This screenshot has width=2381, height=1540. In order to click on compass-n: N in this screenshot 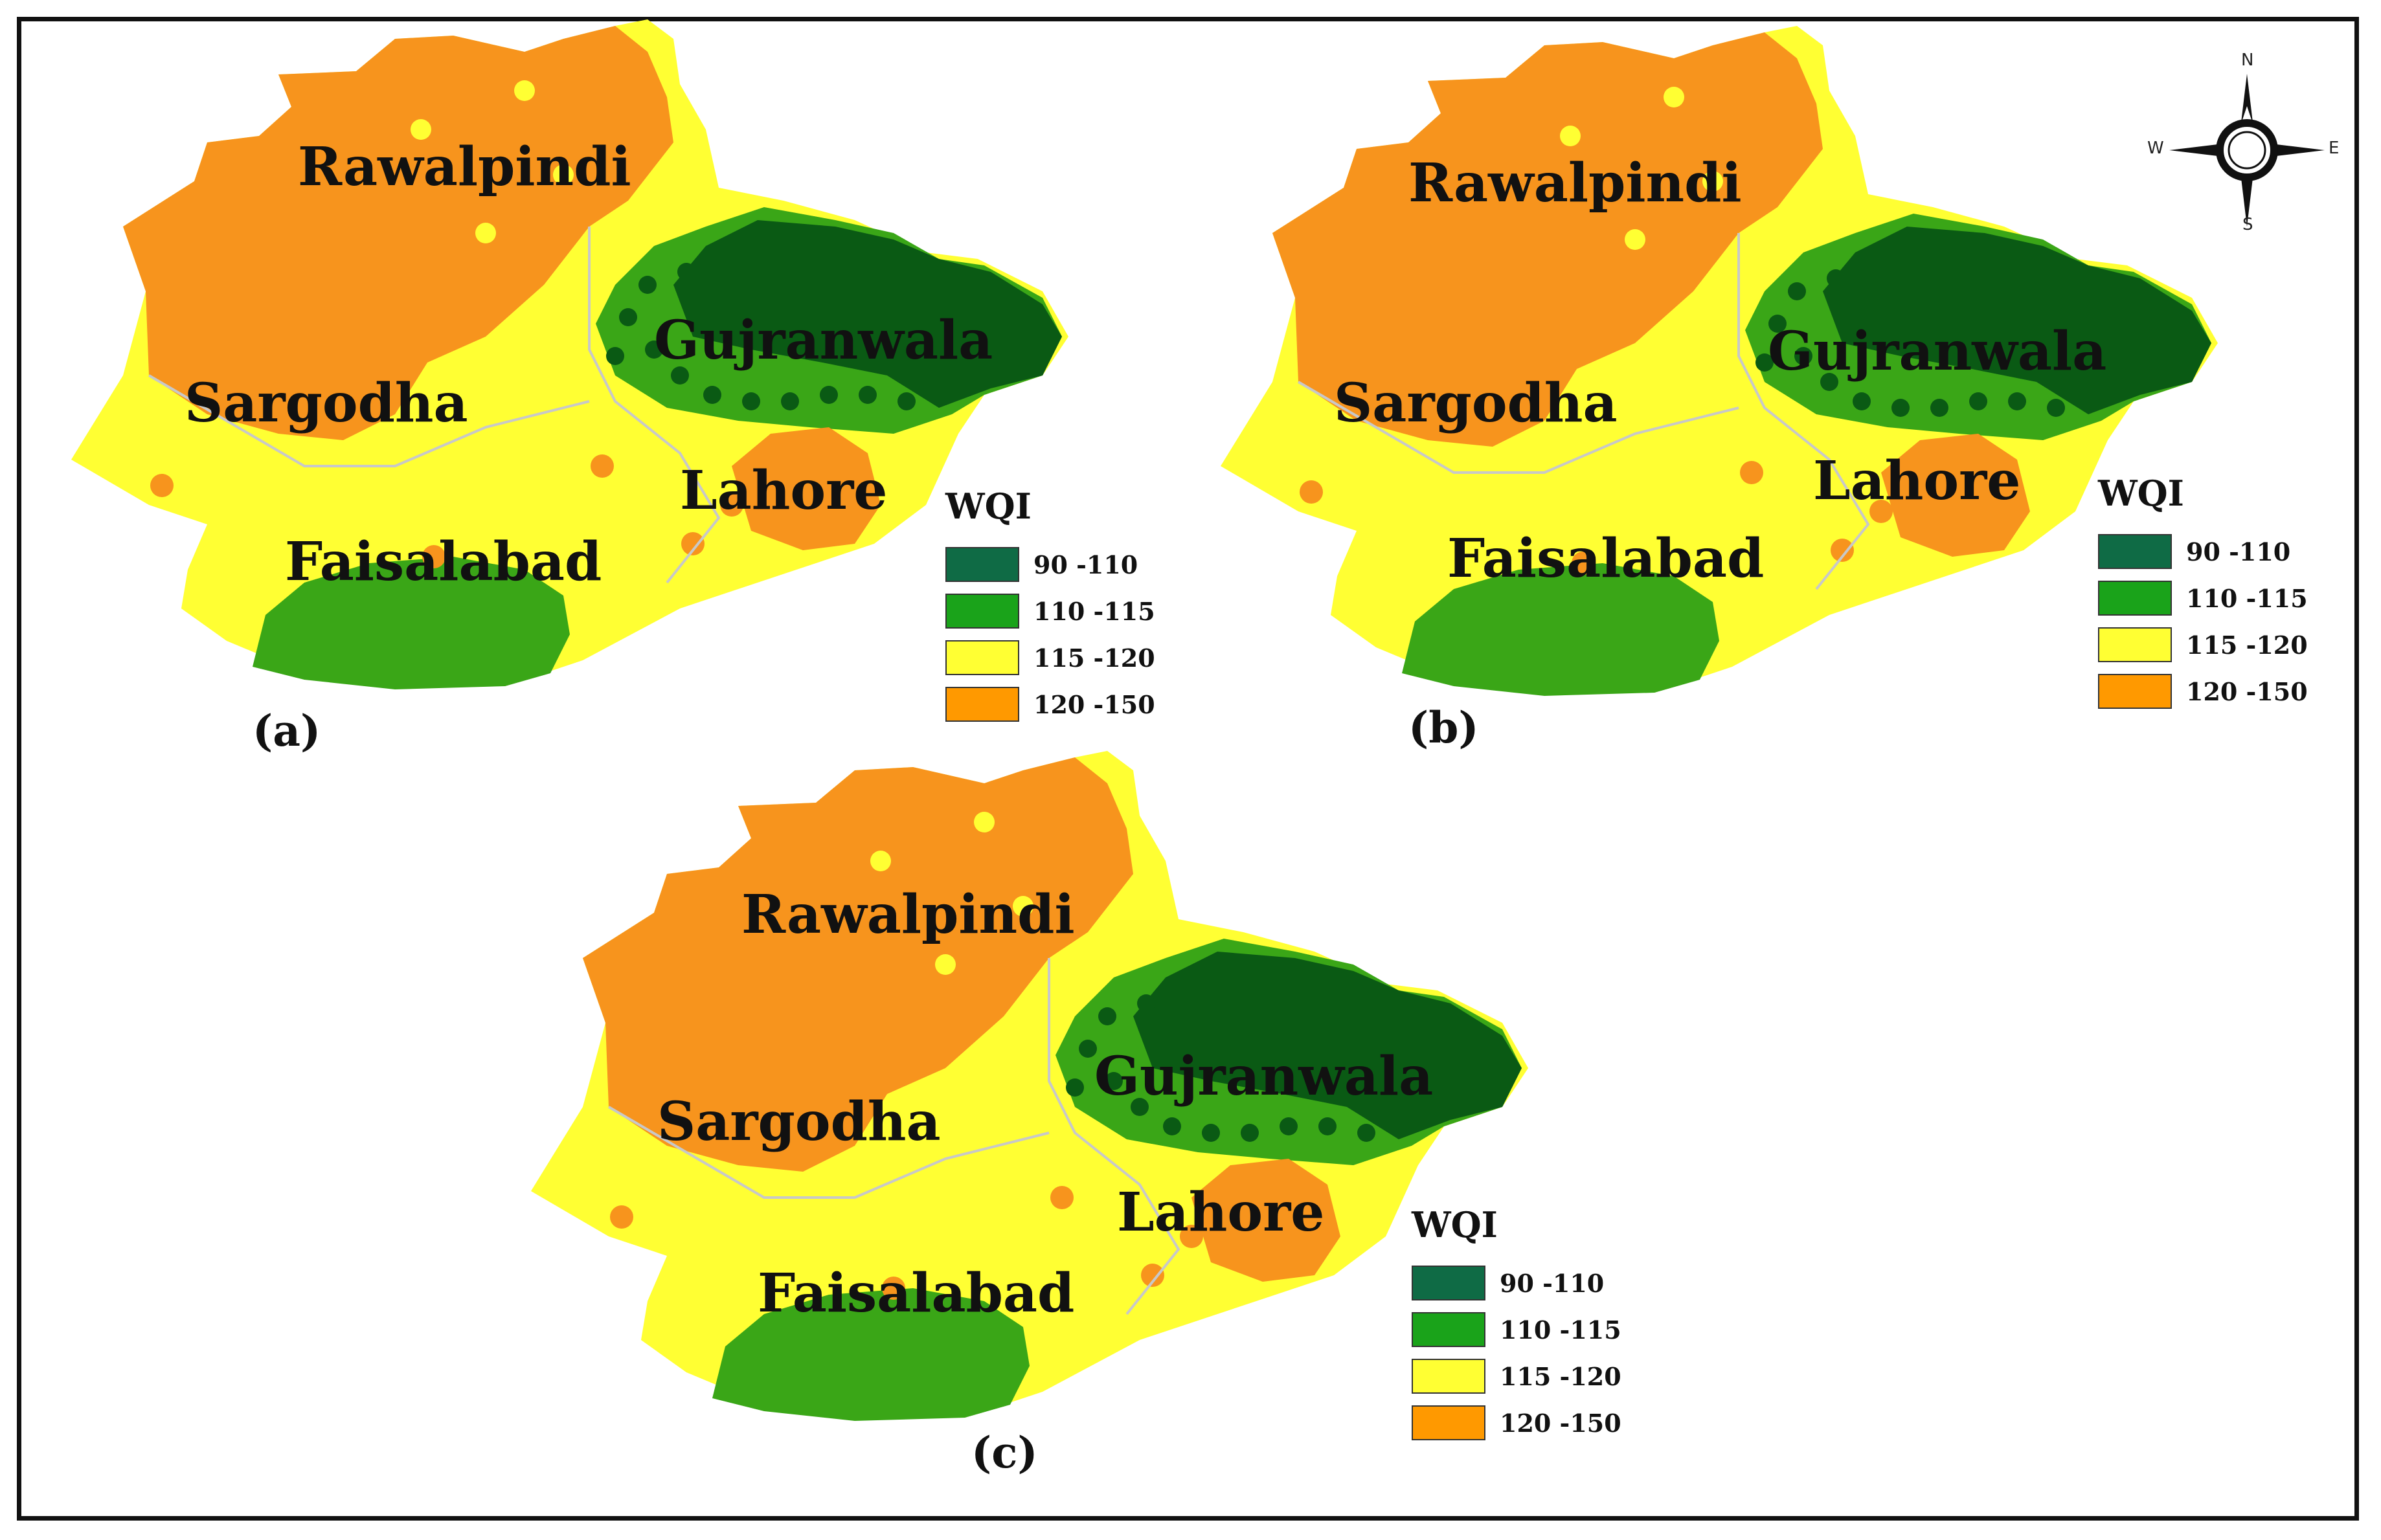, I will do `click(2247, 60)`.